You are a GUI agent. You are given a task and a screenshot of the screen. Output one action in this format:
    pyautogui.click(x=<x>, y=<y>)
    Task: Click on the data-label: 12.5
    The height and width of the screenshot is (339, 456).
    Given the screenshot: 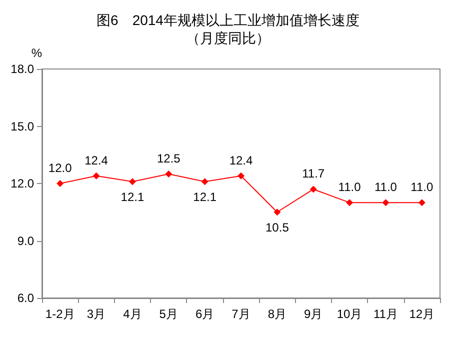 What is the action you would take?
    pyautogui.click(x=168, y=158)
    